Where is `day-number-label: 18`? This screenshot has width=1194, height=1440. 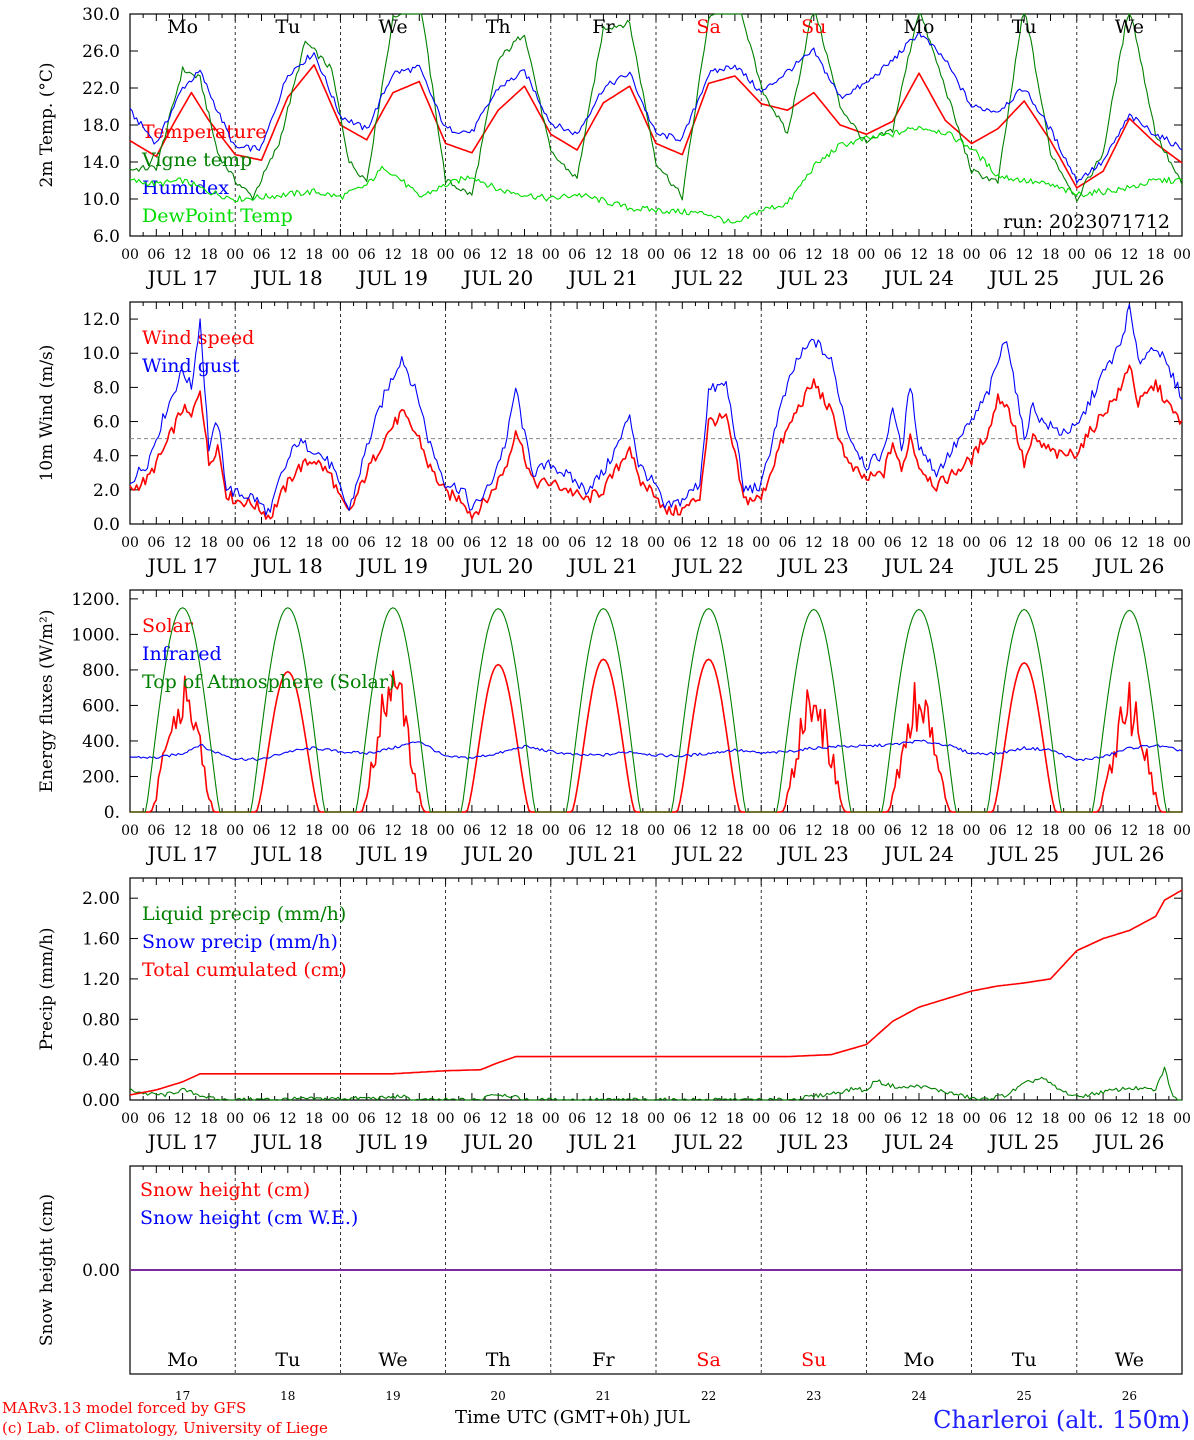 day-number-label: 18 is located at coordinates (287, 1396).